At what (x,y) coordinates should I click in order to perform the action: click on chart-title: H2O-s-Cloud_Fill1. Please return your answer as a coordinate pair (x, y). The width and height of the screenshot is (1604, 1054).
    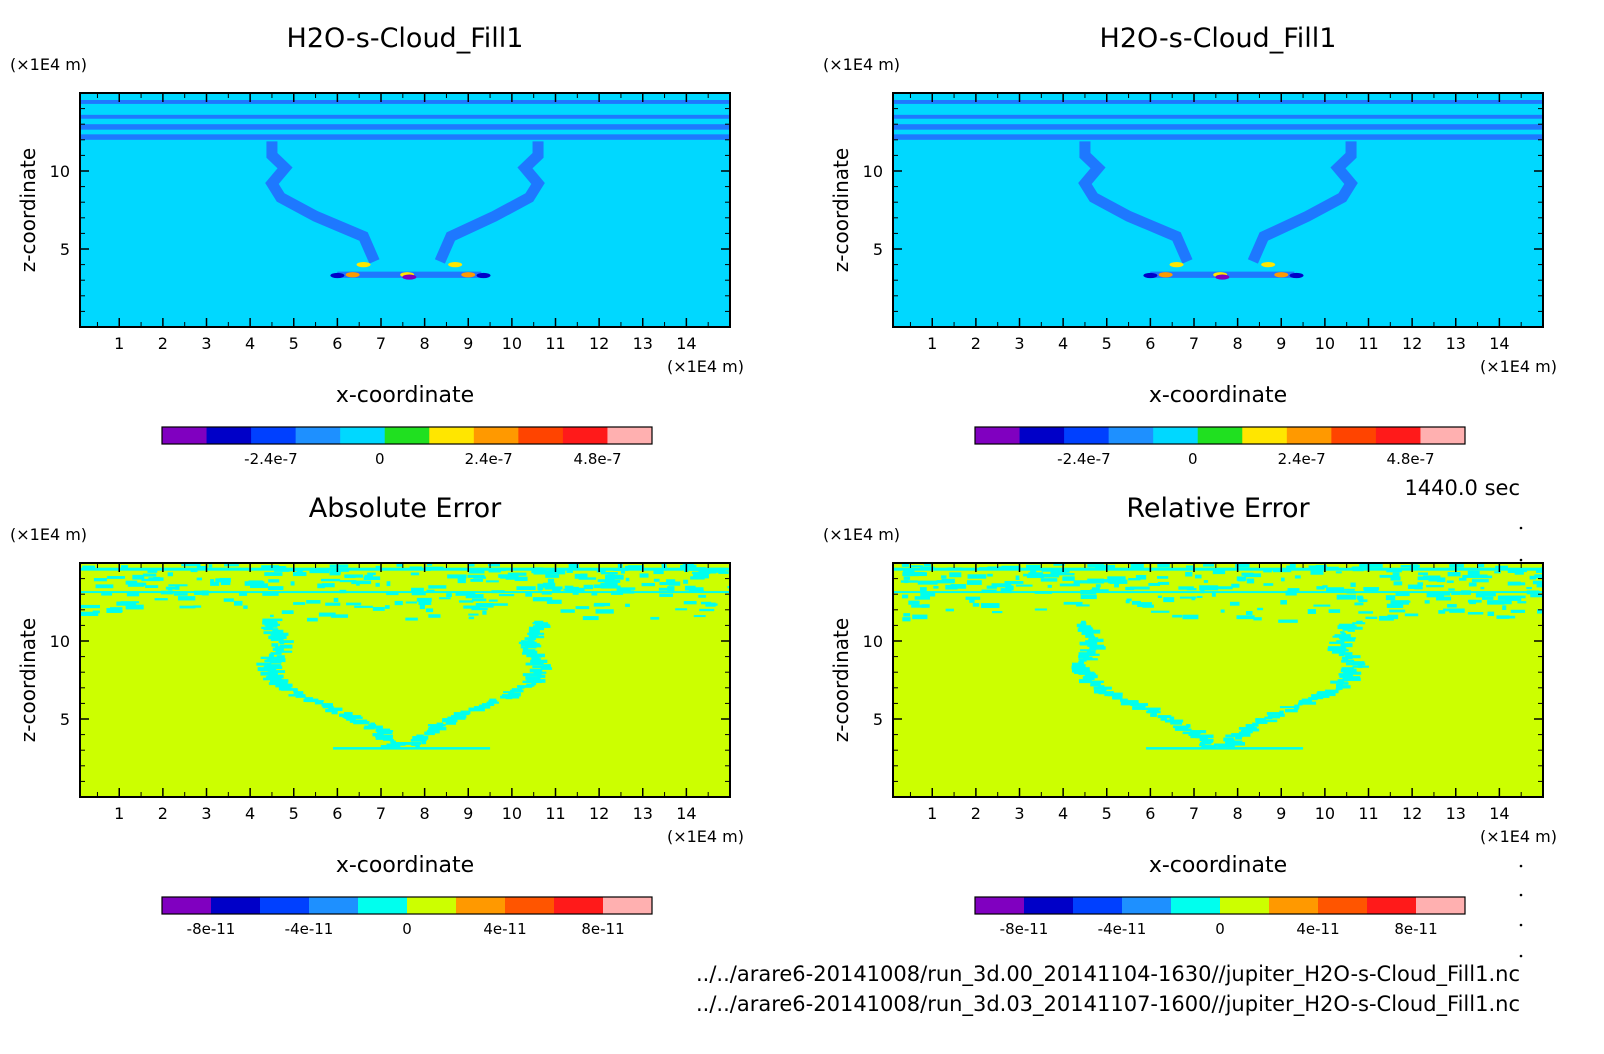
    Looking at the image, I should click on (1218, 38).